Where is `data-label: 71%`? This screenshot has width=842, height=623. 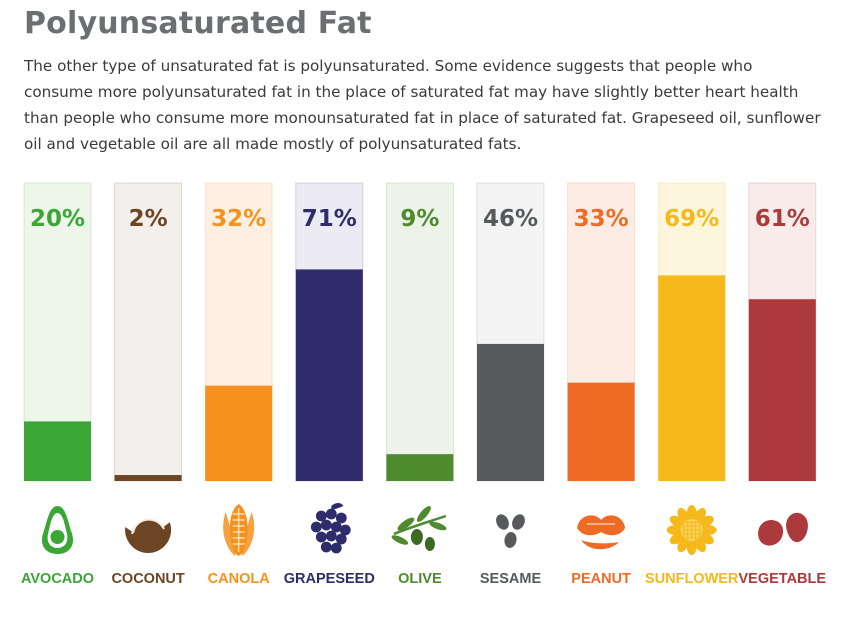 data-label: 71% is located at coordinates (329, 219).